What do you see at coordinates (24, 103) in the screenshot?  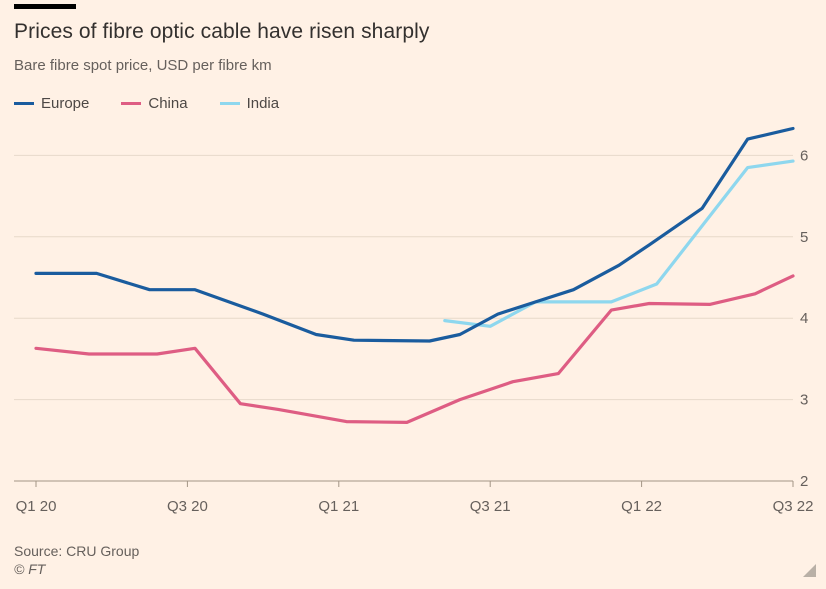 I see `europe-line-swatch` at bounding box center [24, 103].